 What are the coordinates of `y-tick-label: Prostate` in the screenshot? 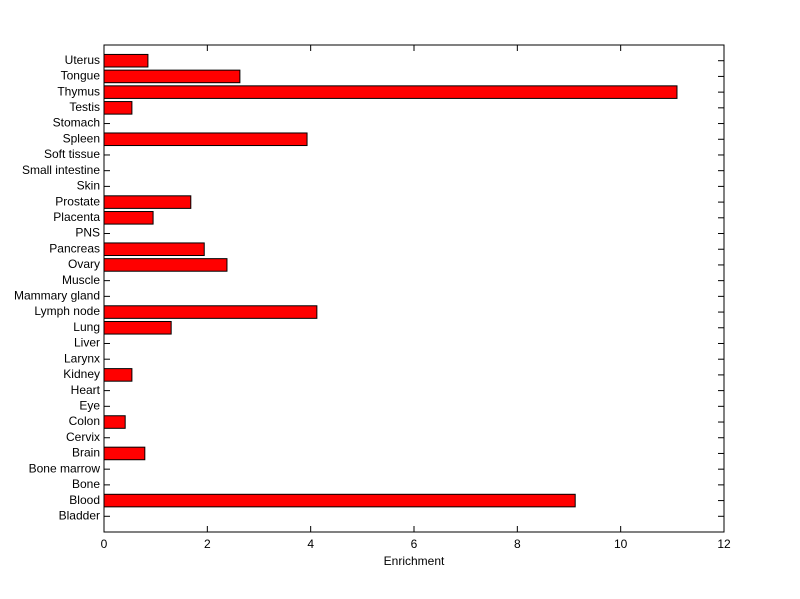 It's located at (77, 201).